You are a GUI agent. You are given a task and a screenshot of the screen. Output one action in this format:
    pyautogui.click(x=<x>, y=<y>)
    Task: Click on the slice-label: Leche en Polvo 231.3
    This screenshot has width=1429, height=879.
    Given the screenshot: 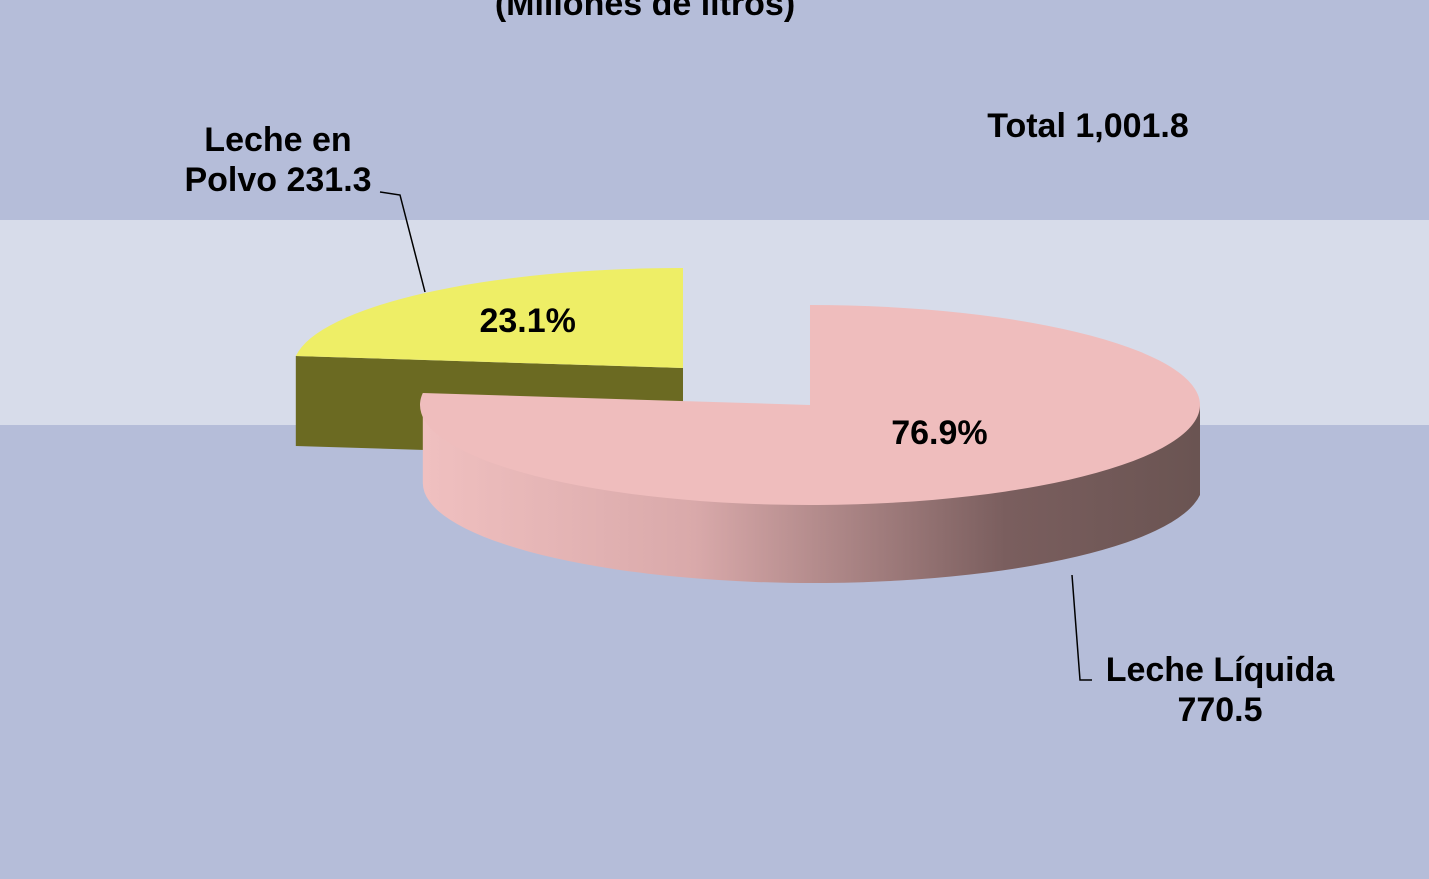 What is the action you would take?
    pyautogui.click(x=278, y=160)
    